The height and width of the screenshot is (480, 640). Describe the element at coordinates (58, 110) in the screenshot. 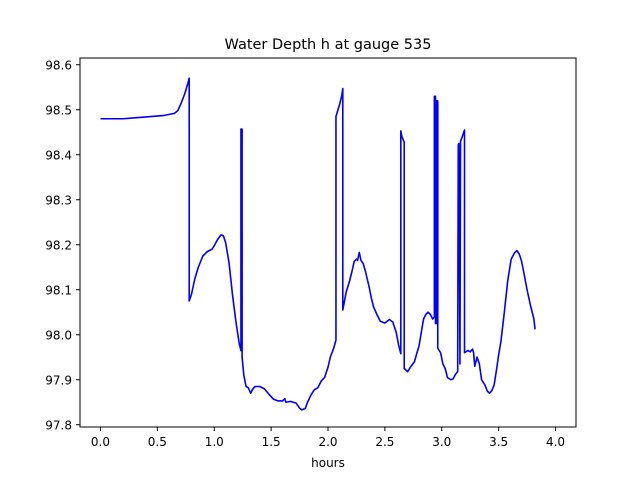

I see `y-tick-label: 98.5` at that location.